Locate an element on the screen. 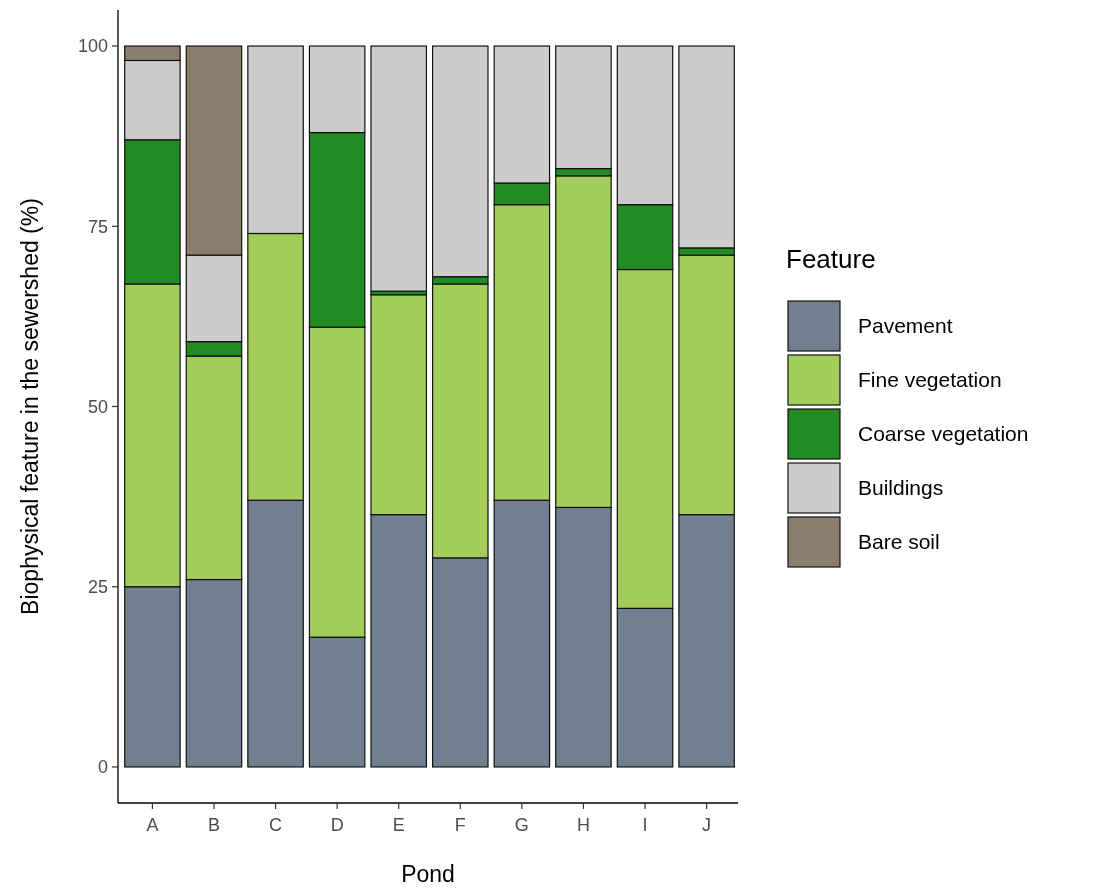 Image resolution: width=1102 pixels, height=890 pixels. bar is located at coordinates (399, 168).